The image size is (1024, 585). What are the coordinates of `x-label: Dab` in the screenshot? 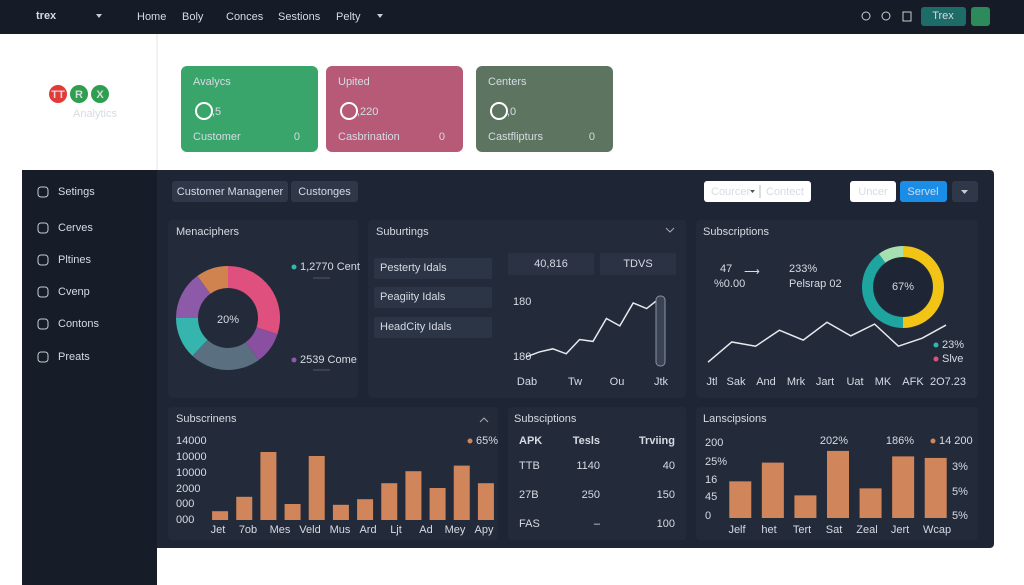 It's located at (527, 382).